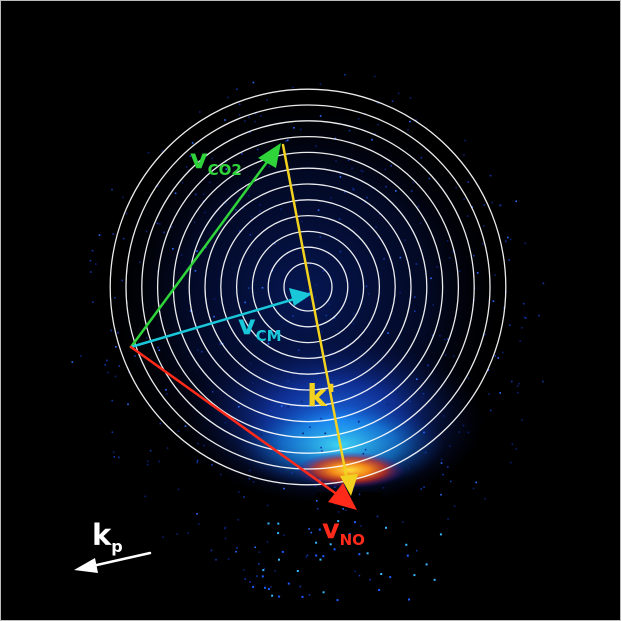 This screenshot has width=621, height=621. I want to click on v-cm-arrow-shaft, so click(214, 322).